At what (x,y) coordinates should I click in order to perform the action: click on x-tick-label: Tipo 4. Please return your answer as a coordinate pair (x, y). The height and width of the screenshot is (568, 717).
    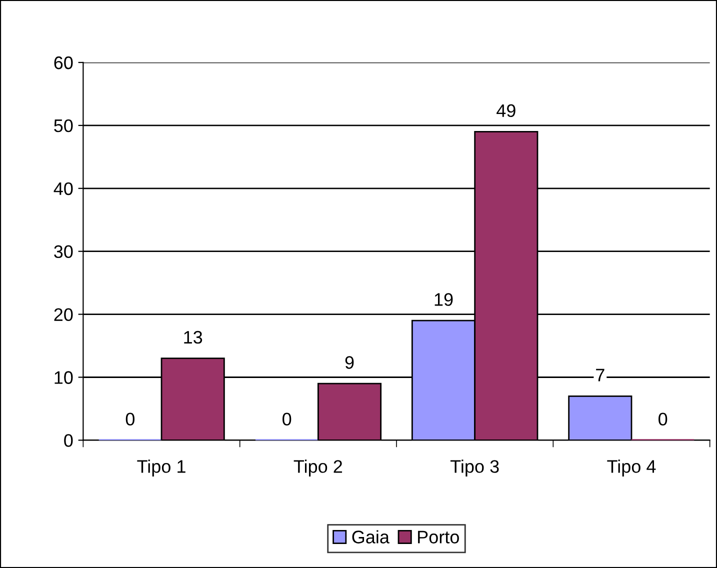
    Looking at the image, I should click on (631, 468).